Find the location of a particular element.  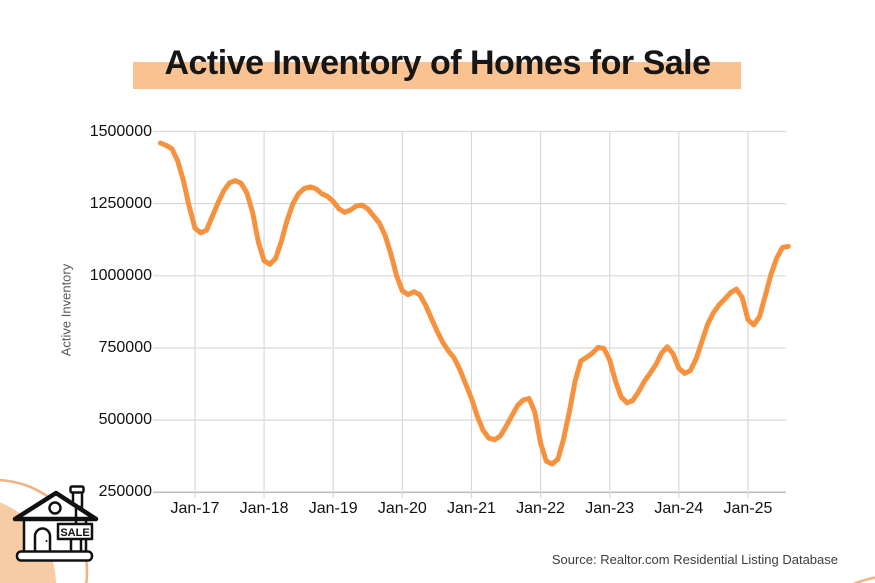

y-axis-tick-label: 1500000 is located at coordinates (120, 131).